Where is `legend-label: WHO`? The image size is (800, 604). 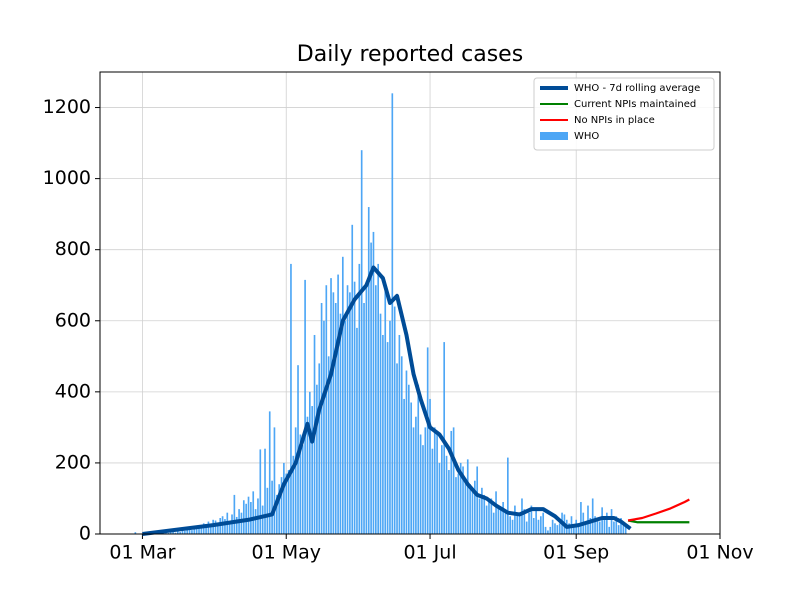 legend-label: WHO is located at coordinates (586, 136).